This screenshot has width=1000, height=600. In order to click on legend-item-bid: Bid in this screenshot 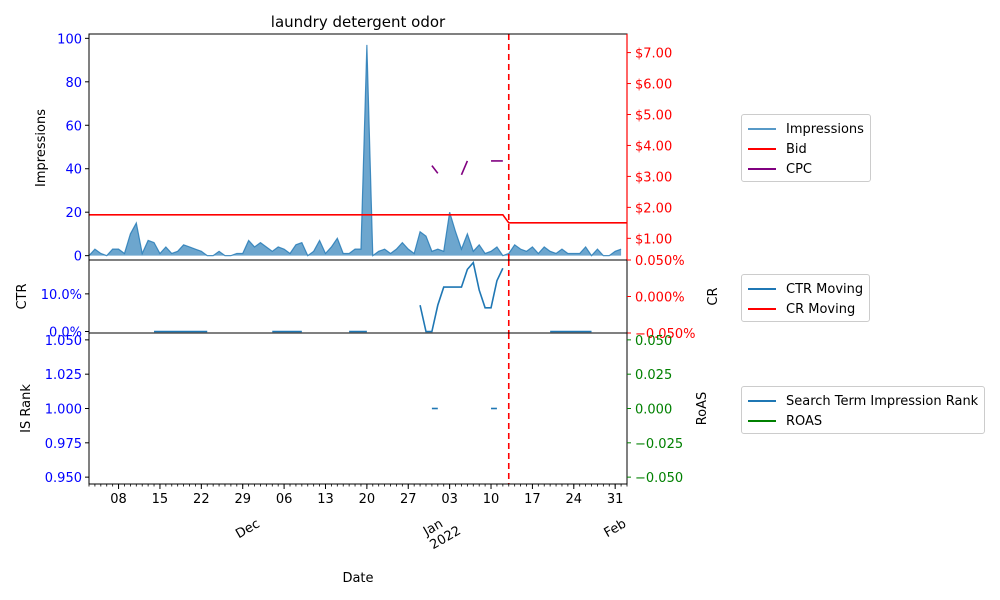, I will do `click(806, 149)`.